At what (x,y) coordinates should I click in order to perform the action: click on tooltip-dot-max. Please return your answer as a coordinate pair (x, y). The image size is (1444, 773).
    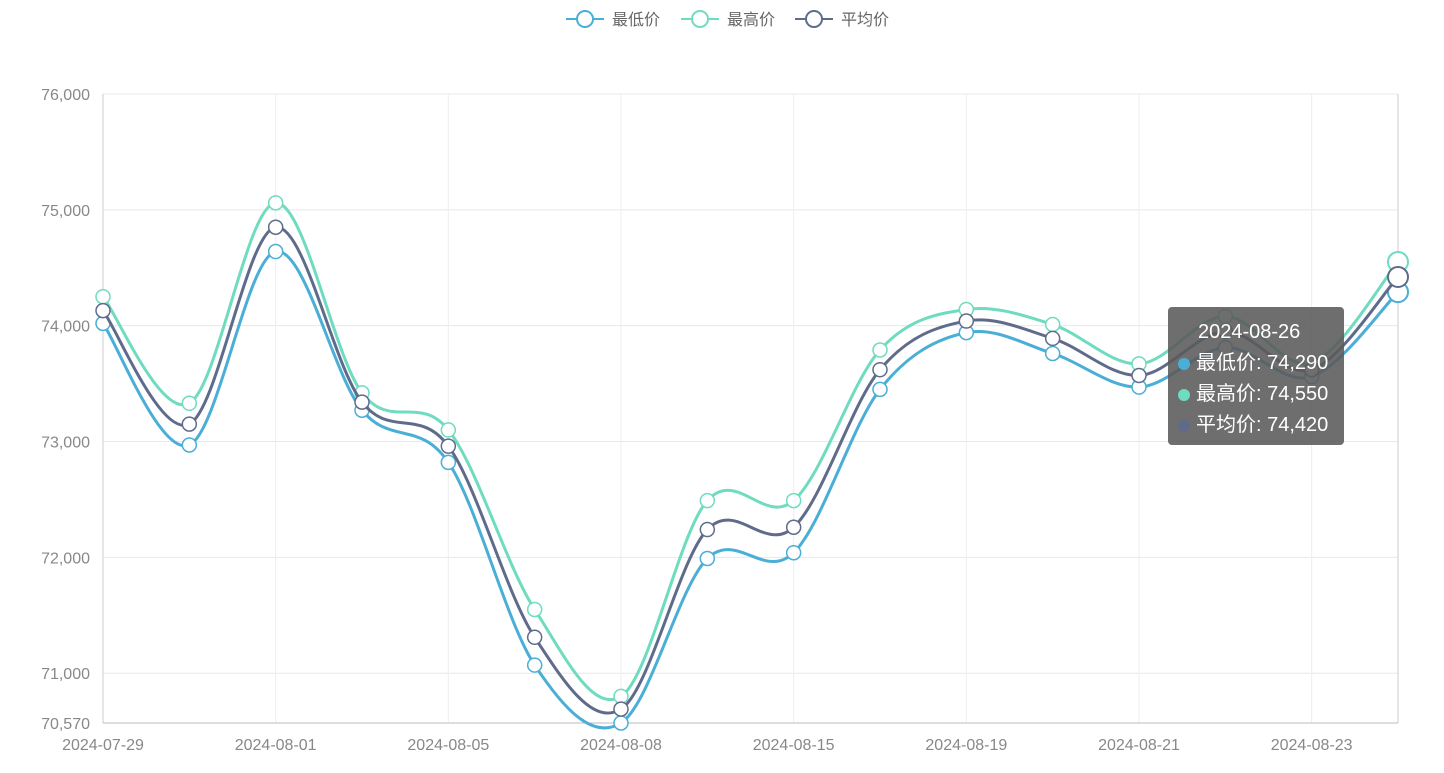
    Looking at the image, I should click on (1184, 394).